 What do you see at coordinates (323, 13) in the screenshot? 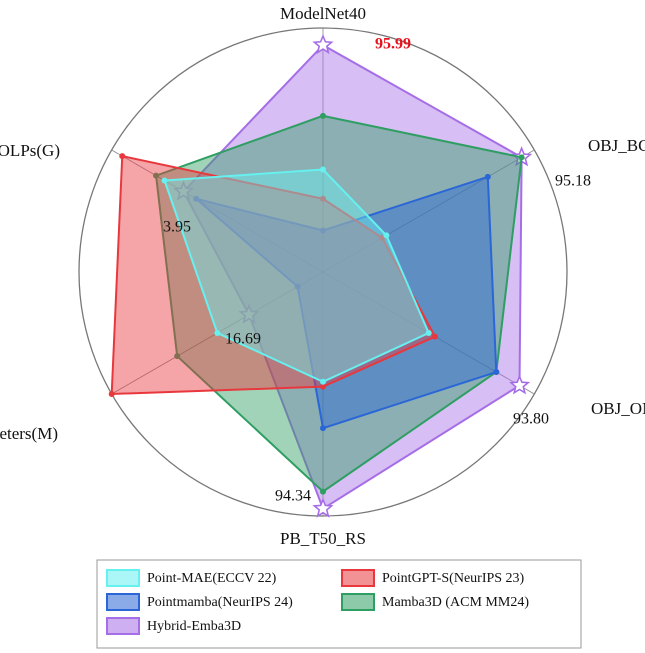
I see `axis-label: ModelNet40` at bounding box center [323, 13].